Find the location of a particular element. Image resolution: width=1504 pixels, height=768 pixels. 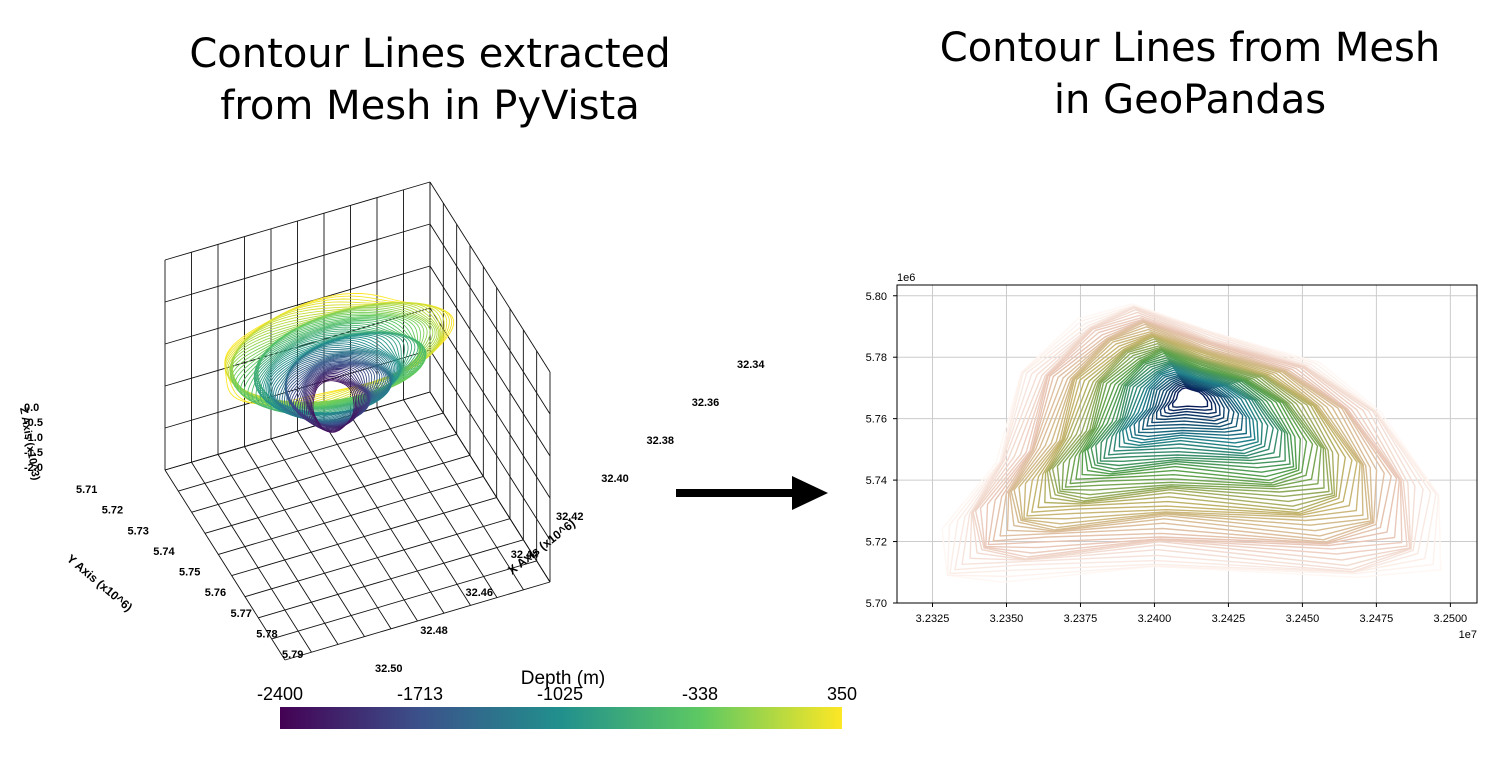

y-tick-label: 5.71 is located at coordinates (86, 490).